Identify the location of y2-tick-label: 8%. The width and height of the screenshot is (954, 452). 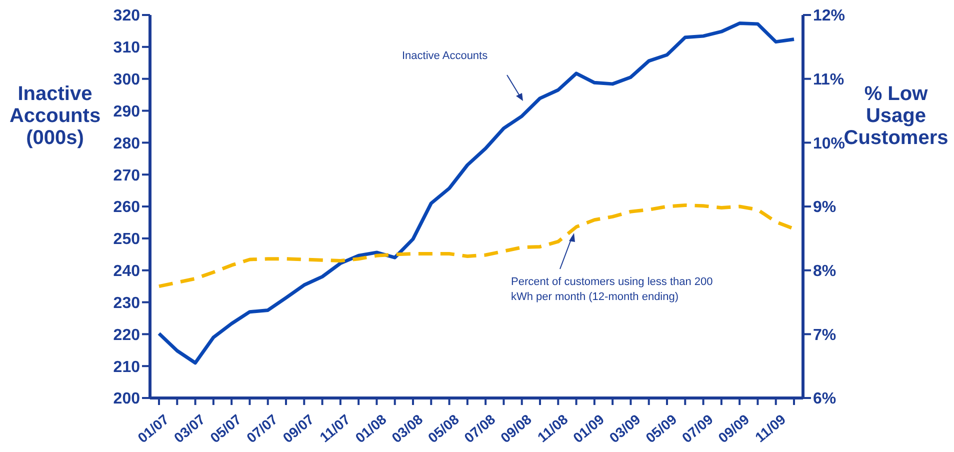
(824, 271).